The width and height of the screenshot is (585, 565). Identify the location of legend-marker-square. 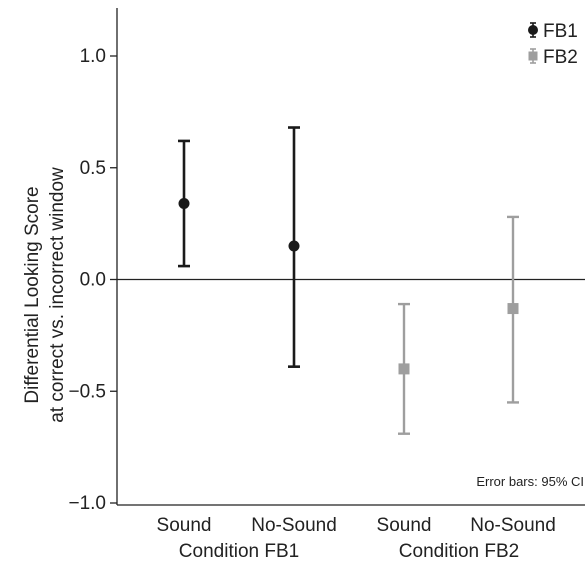
(533, 56).